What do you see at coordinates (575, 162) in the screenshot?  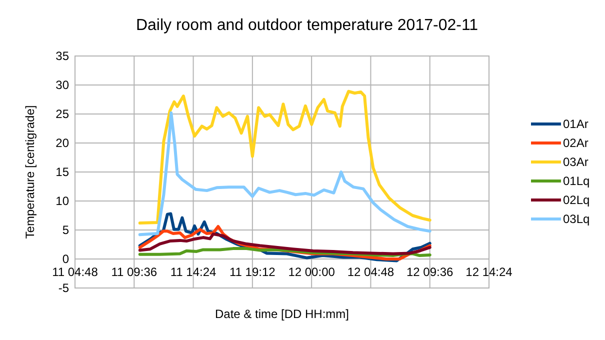 I see `legend-label: 03Ar` at bounding box center [575, 162].